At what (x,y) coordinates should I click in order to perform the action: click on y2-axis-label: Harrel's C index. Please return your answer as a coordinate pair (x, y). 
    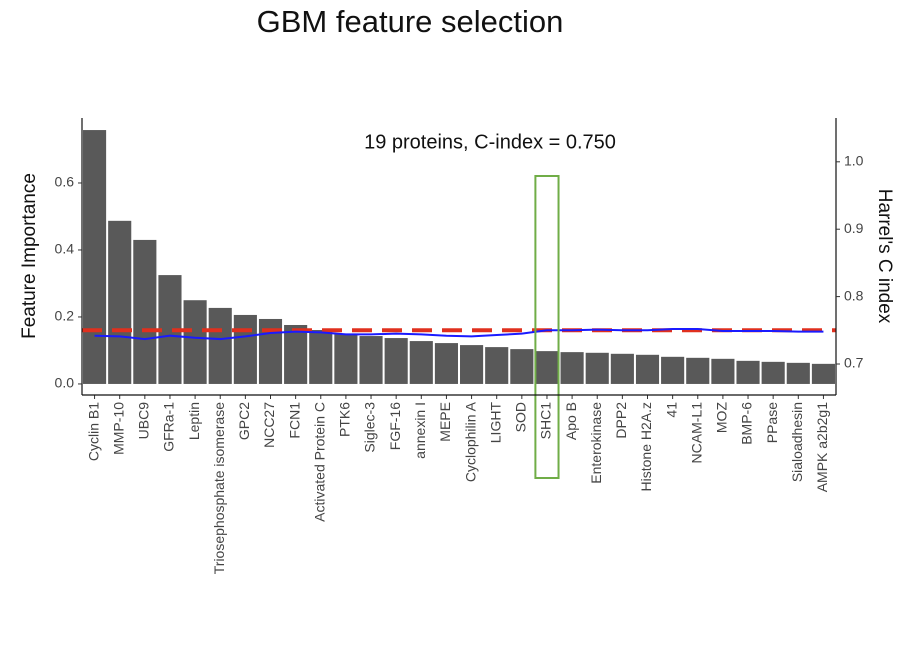
    Looking at the image, I should click on (884, 256).